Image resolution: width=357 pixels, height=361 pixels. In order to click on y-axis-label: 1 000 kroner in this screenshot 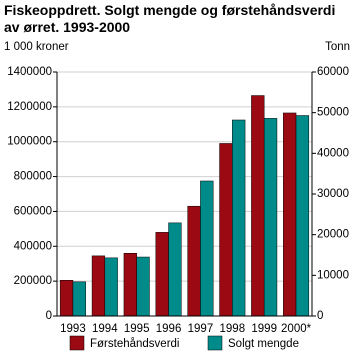, I will do `click(36, 47)`.